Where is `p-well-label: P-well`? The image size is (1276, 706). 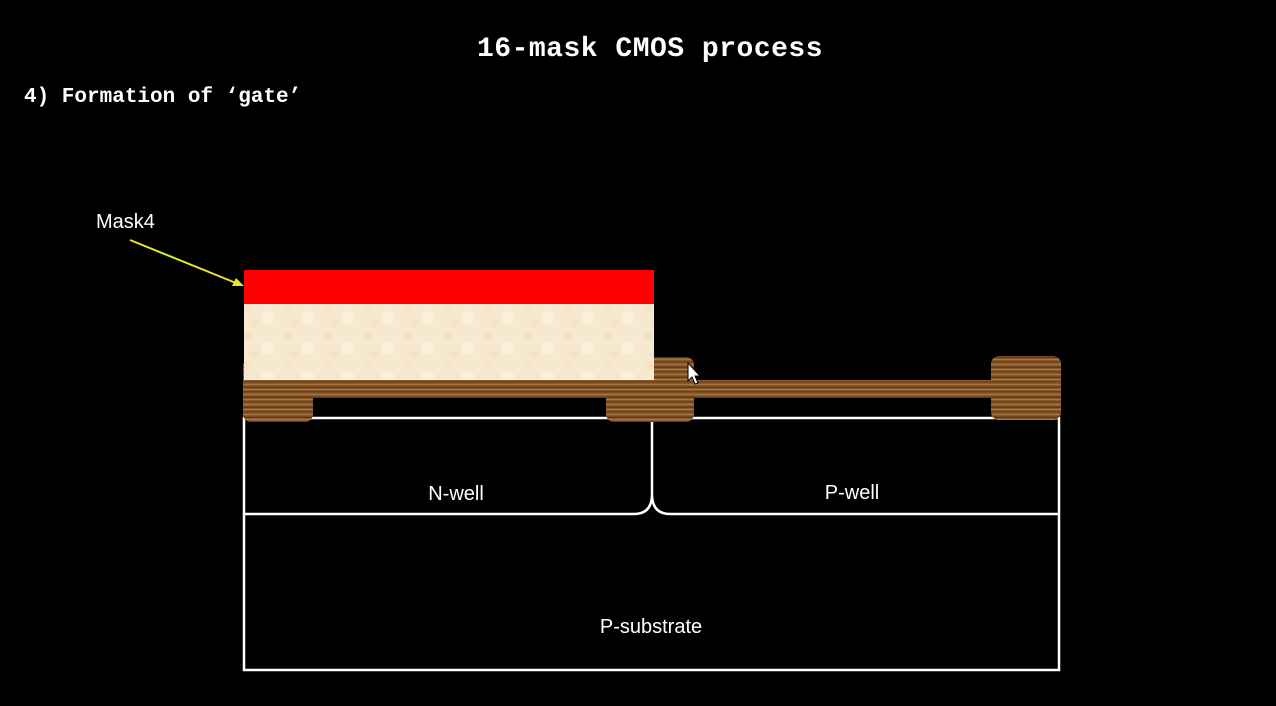
p-well-label: P-well is located at coordinates (852, 493).